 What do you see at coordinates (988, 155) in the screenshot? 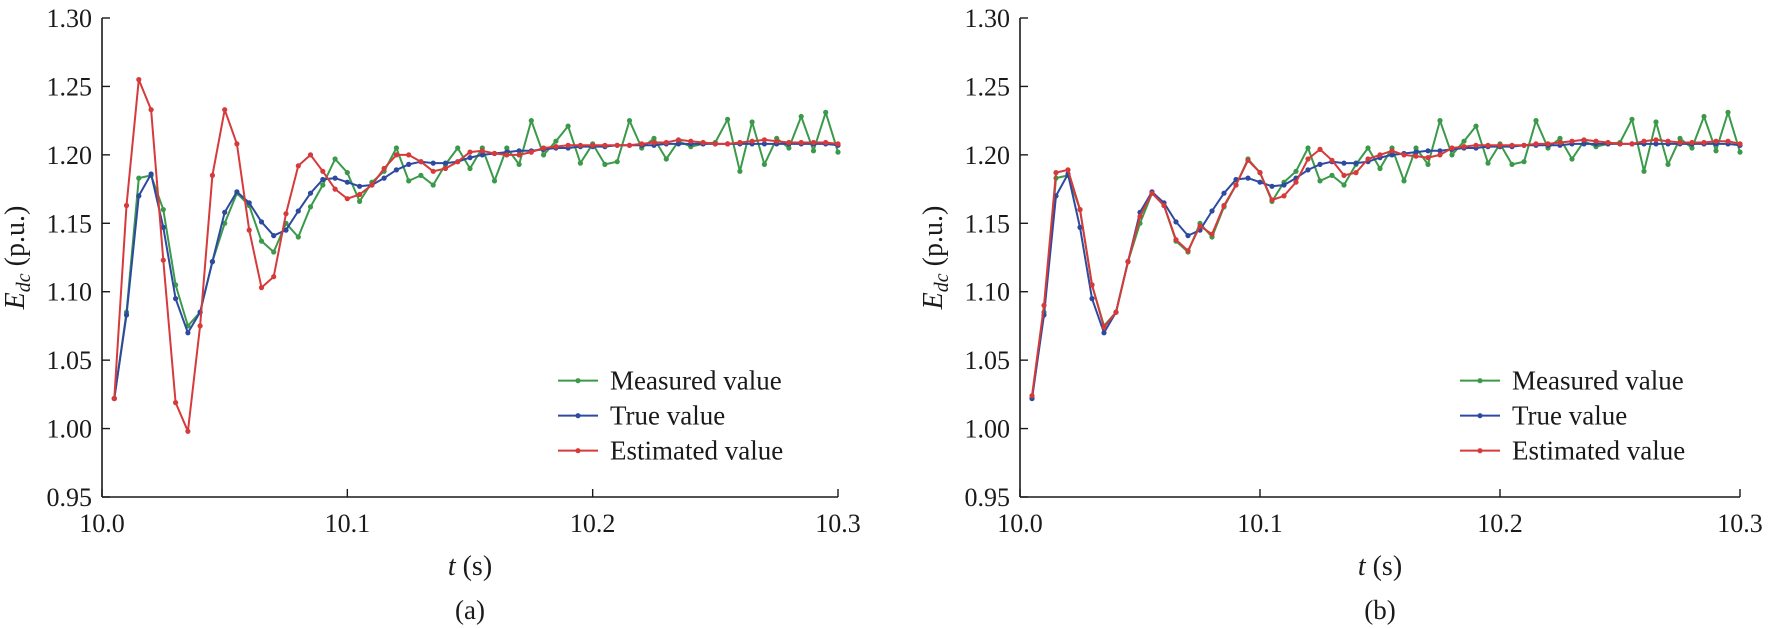
I see `y-tick-label: 1.20` at bounding box center [988, 155].